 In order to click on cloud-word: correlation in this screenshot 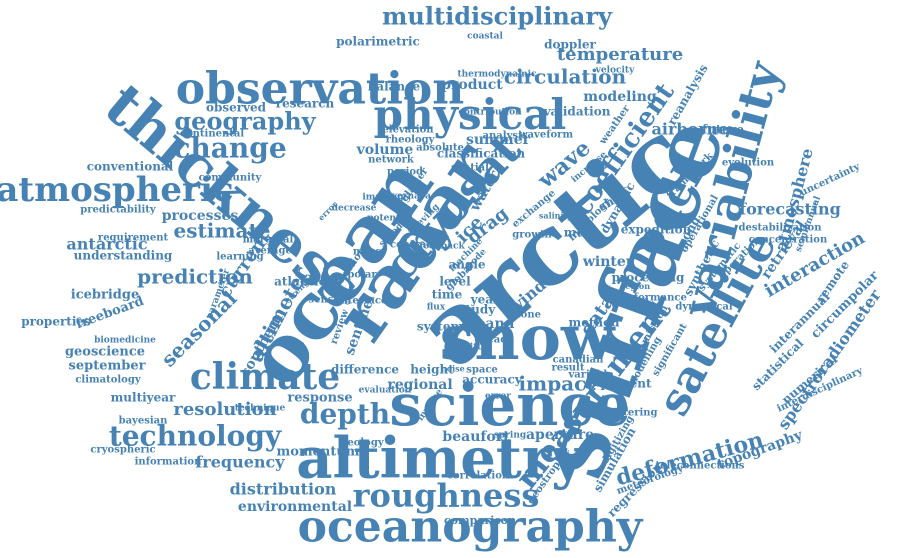, I will do `click(478, 476)`.